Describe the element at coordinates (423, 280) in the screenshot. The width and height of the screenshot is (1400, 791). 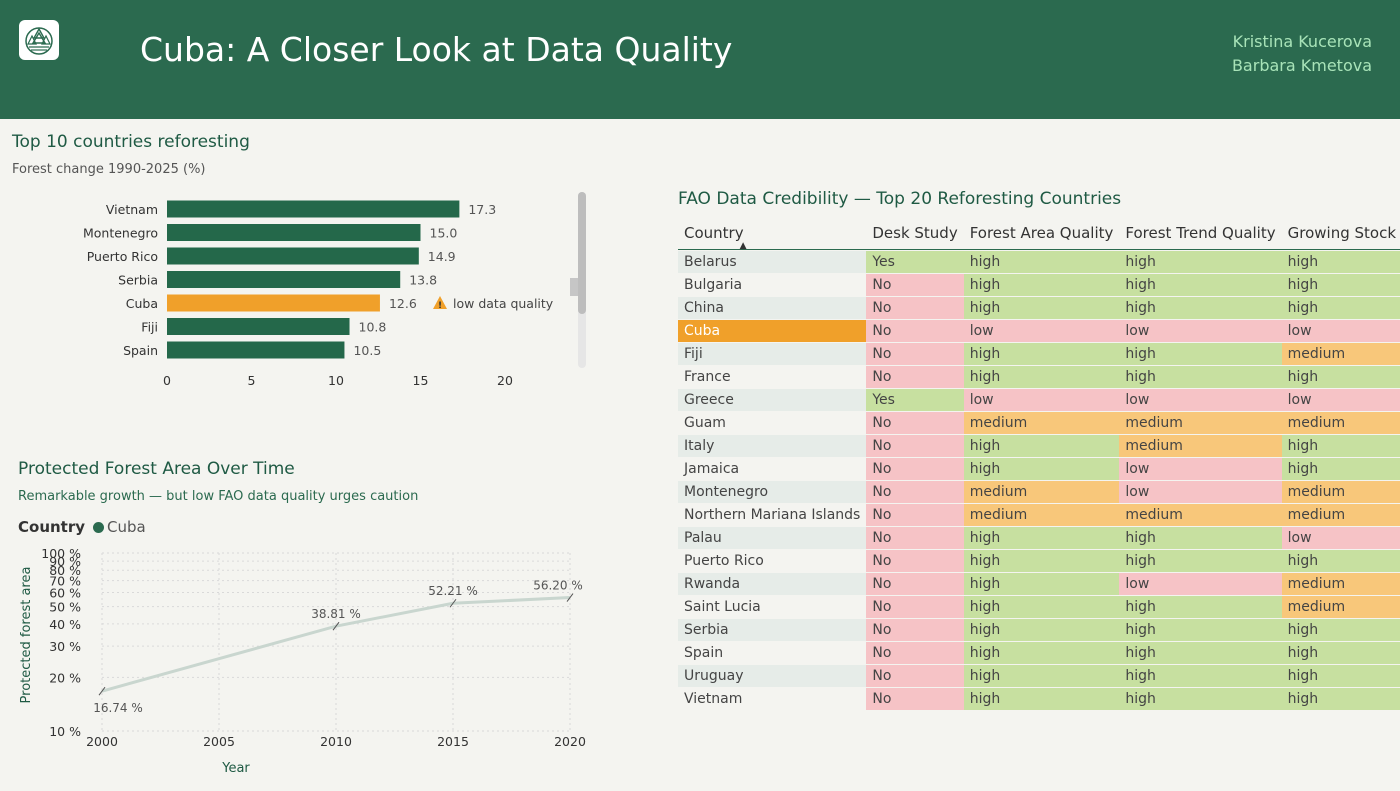
I see `bar-value-label: 13.8` at that location.